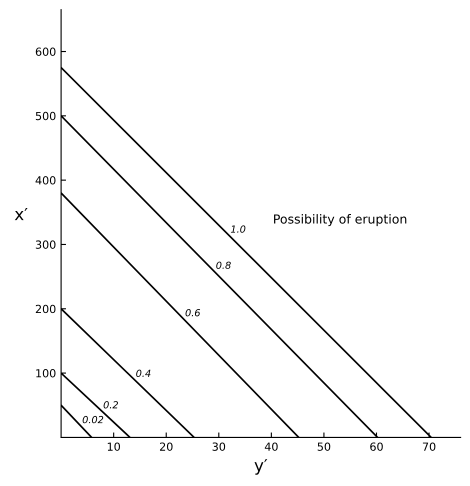 This screenshot has height=486, width=470. I want to click on series-label: 0.02, so click(93, 420).